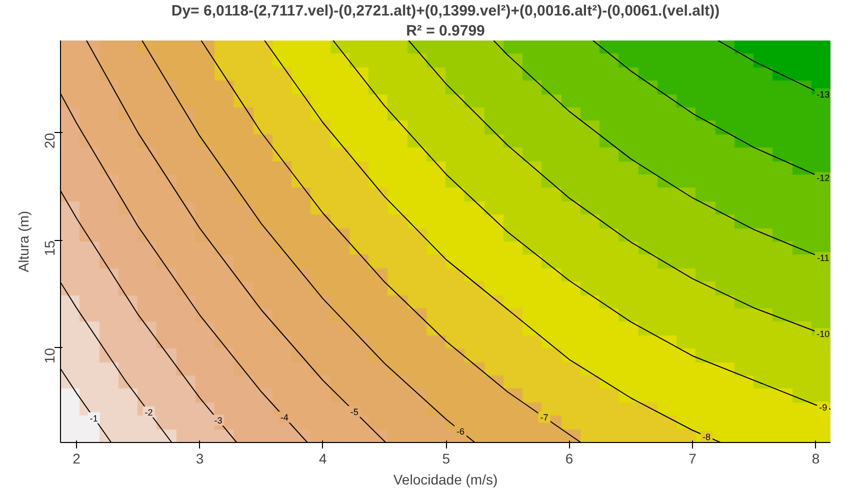 Image resolution: width=854 pixels, height=493 pixels. What do you see at coordinates (218, 421) in the screenshot?
I see `series-label: -3` at bounding box center [218, 421].